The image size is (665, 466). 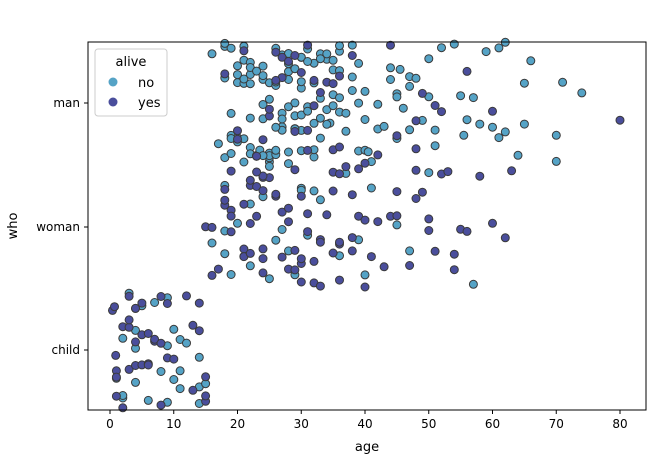 I want to click on legend-label-no: no, so click(x=146, y=83).